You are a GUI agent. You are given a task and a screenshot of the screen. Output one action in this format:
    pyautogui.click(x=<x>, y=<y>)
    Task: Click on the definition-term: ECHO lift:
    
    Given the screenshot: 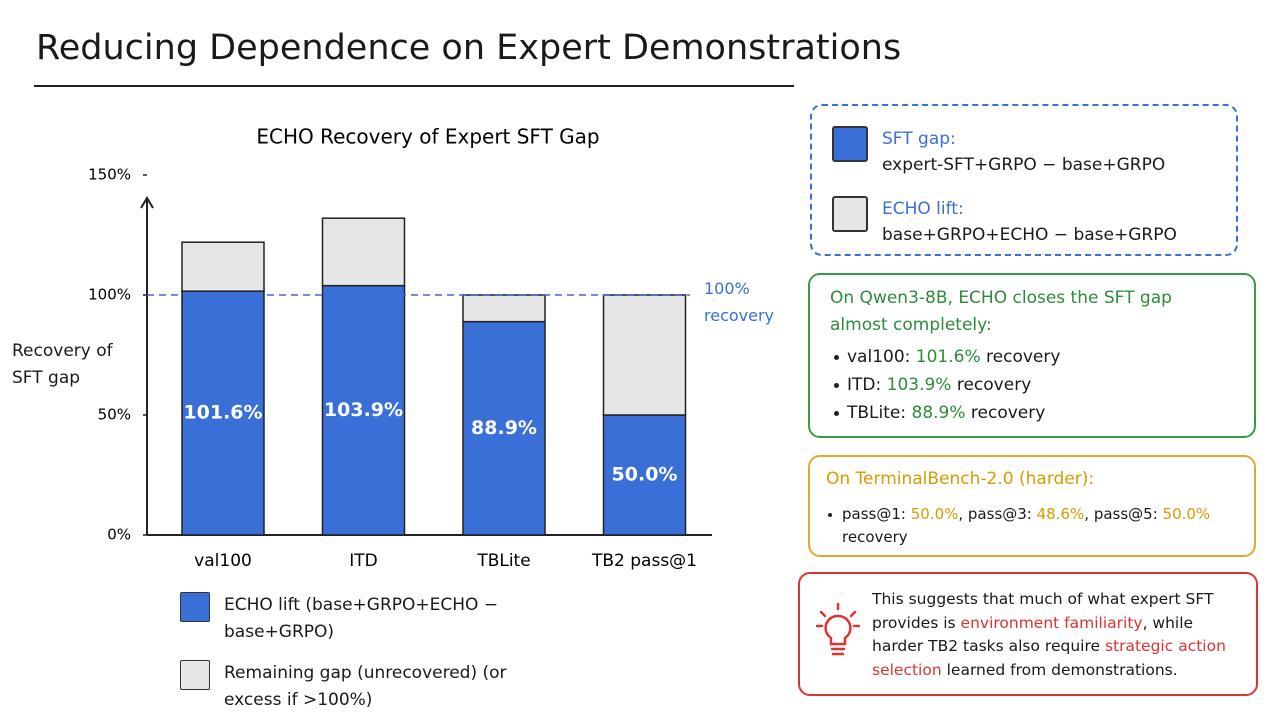 What is the action you would take?
    pyautogui.click(x=923, y=209)
    